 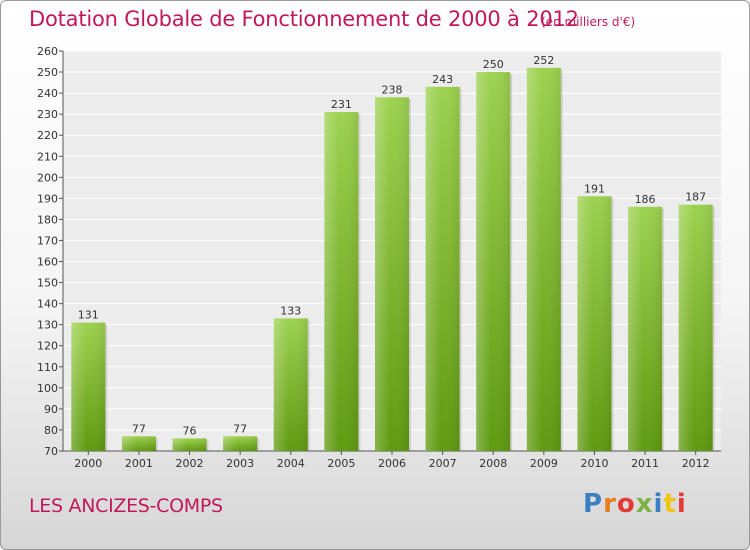 What do you see at coordinates (47, 304) in the screenshot?
I see `y-tick-label: 140` at bounding box center [47, 304].